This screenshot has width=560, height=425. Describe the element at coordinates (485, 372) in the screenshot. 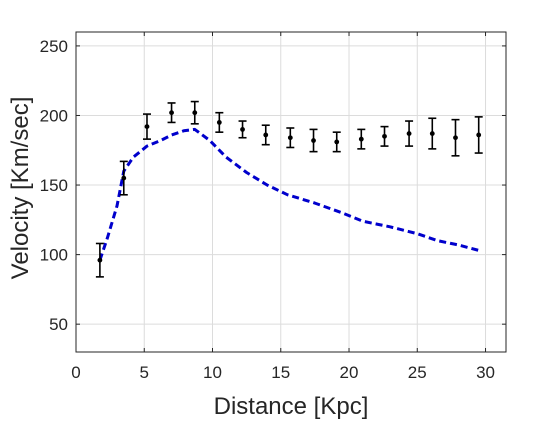

I see `x-tick-label: 30` at that location.